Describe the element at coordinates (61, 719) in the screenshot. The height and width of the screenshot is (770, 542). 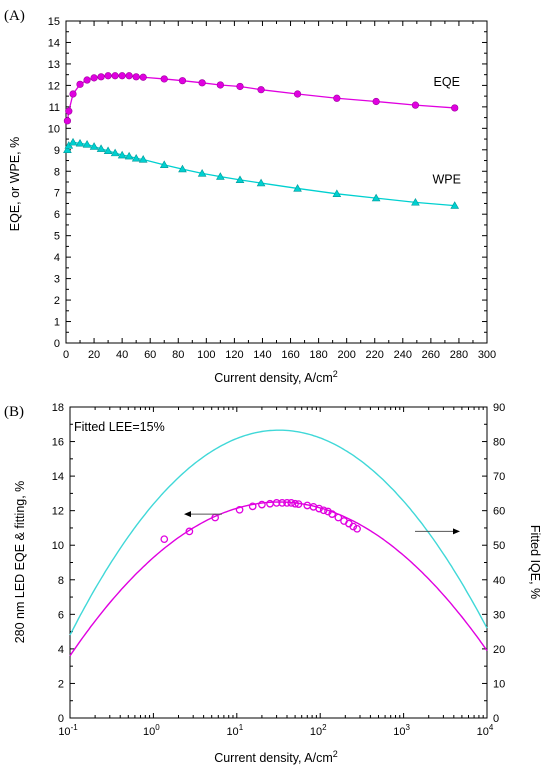
I see `panel-b-ytick-label: 0` at that location.